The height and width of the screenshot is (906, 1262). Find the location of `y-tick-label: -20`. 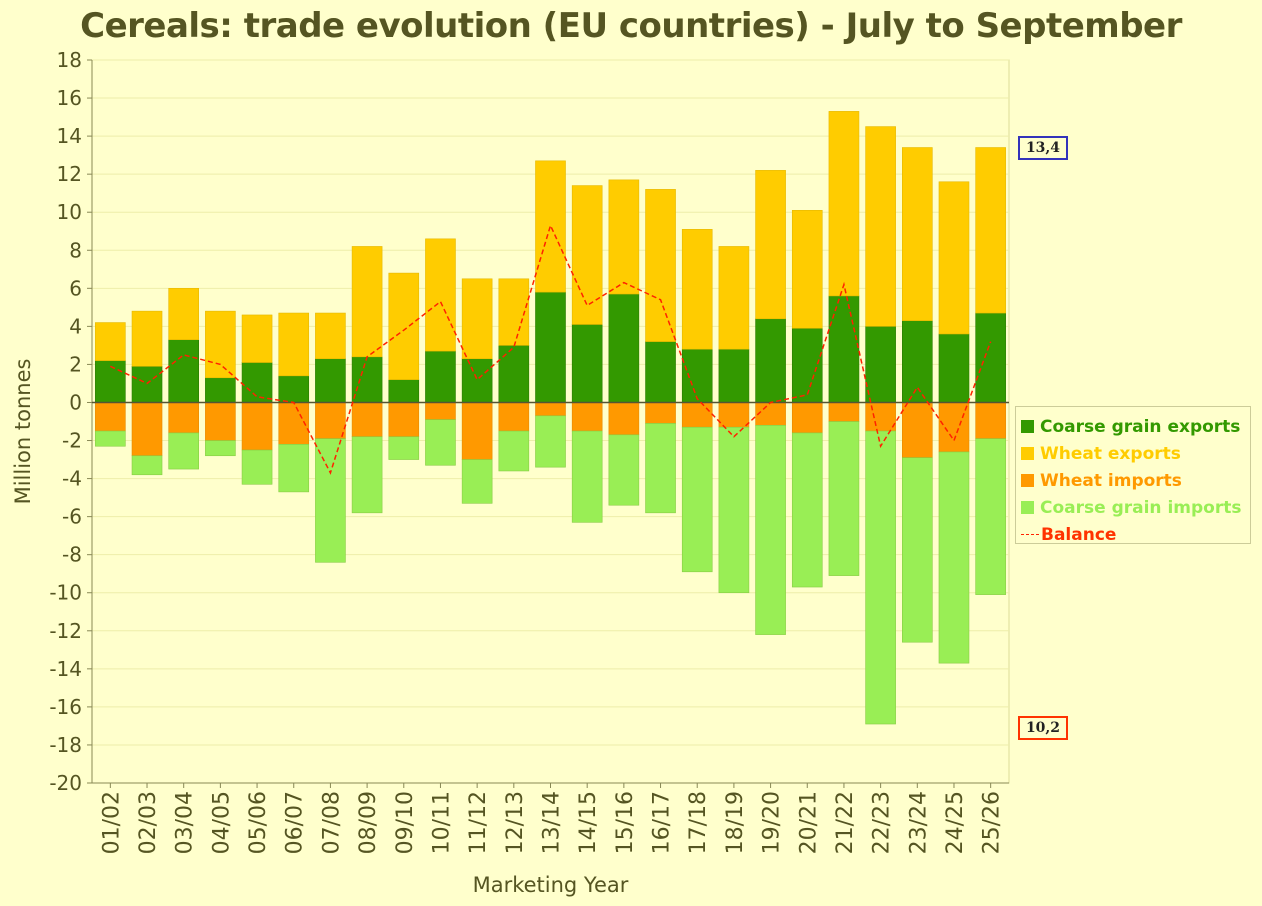

y-tick-label: -20 is located at coordinates (65, 783).